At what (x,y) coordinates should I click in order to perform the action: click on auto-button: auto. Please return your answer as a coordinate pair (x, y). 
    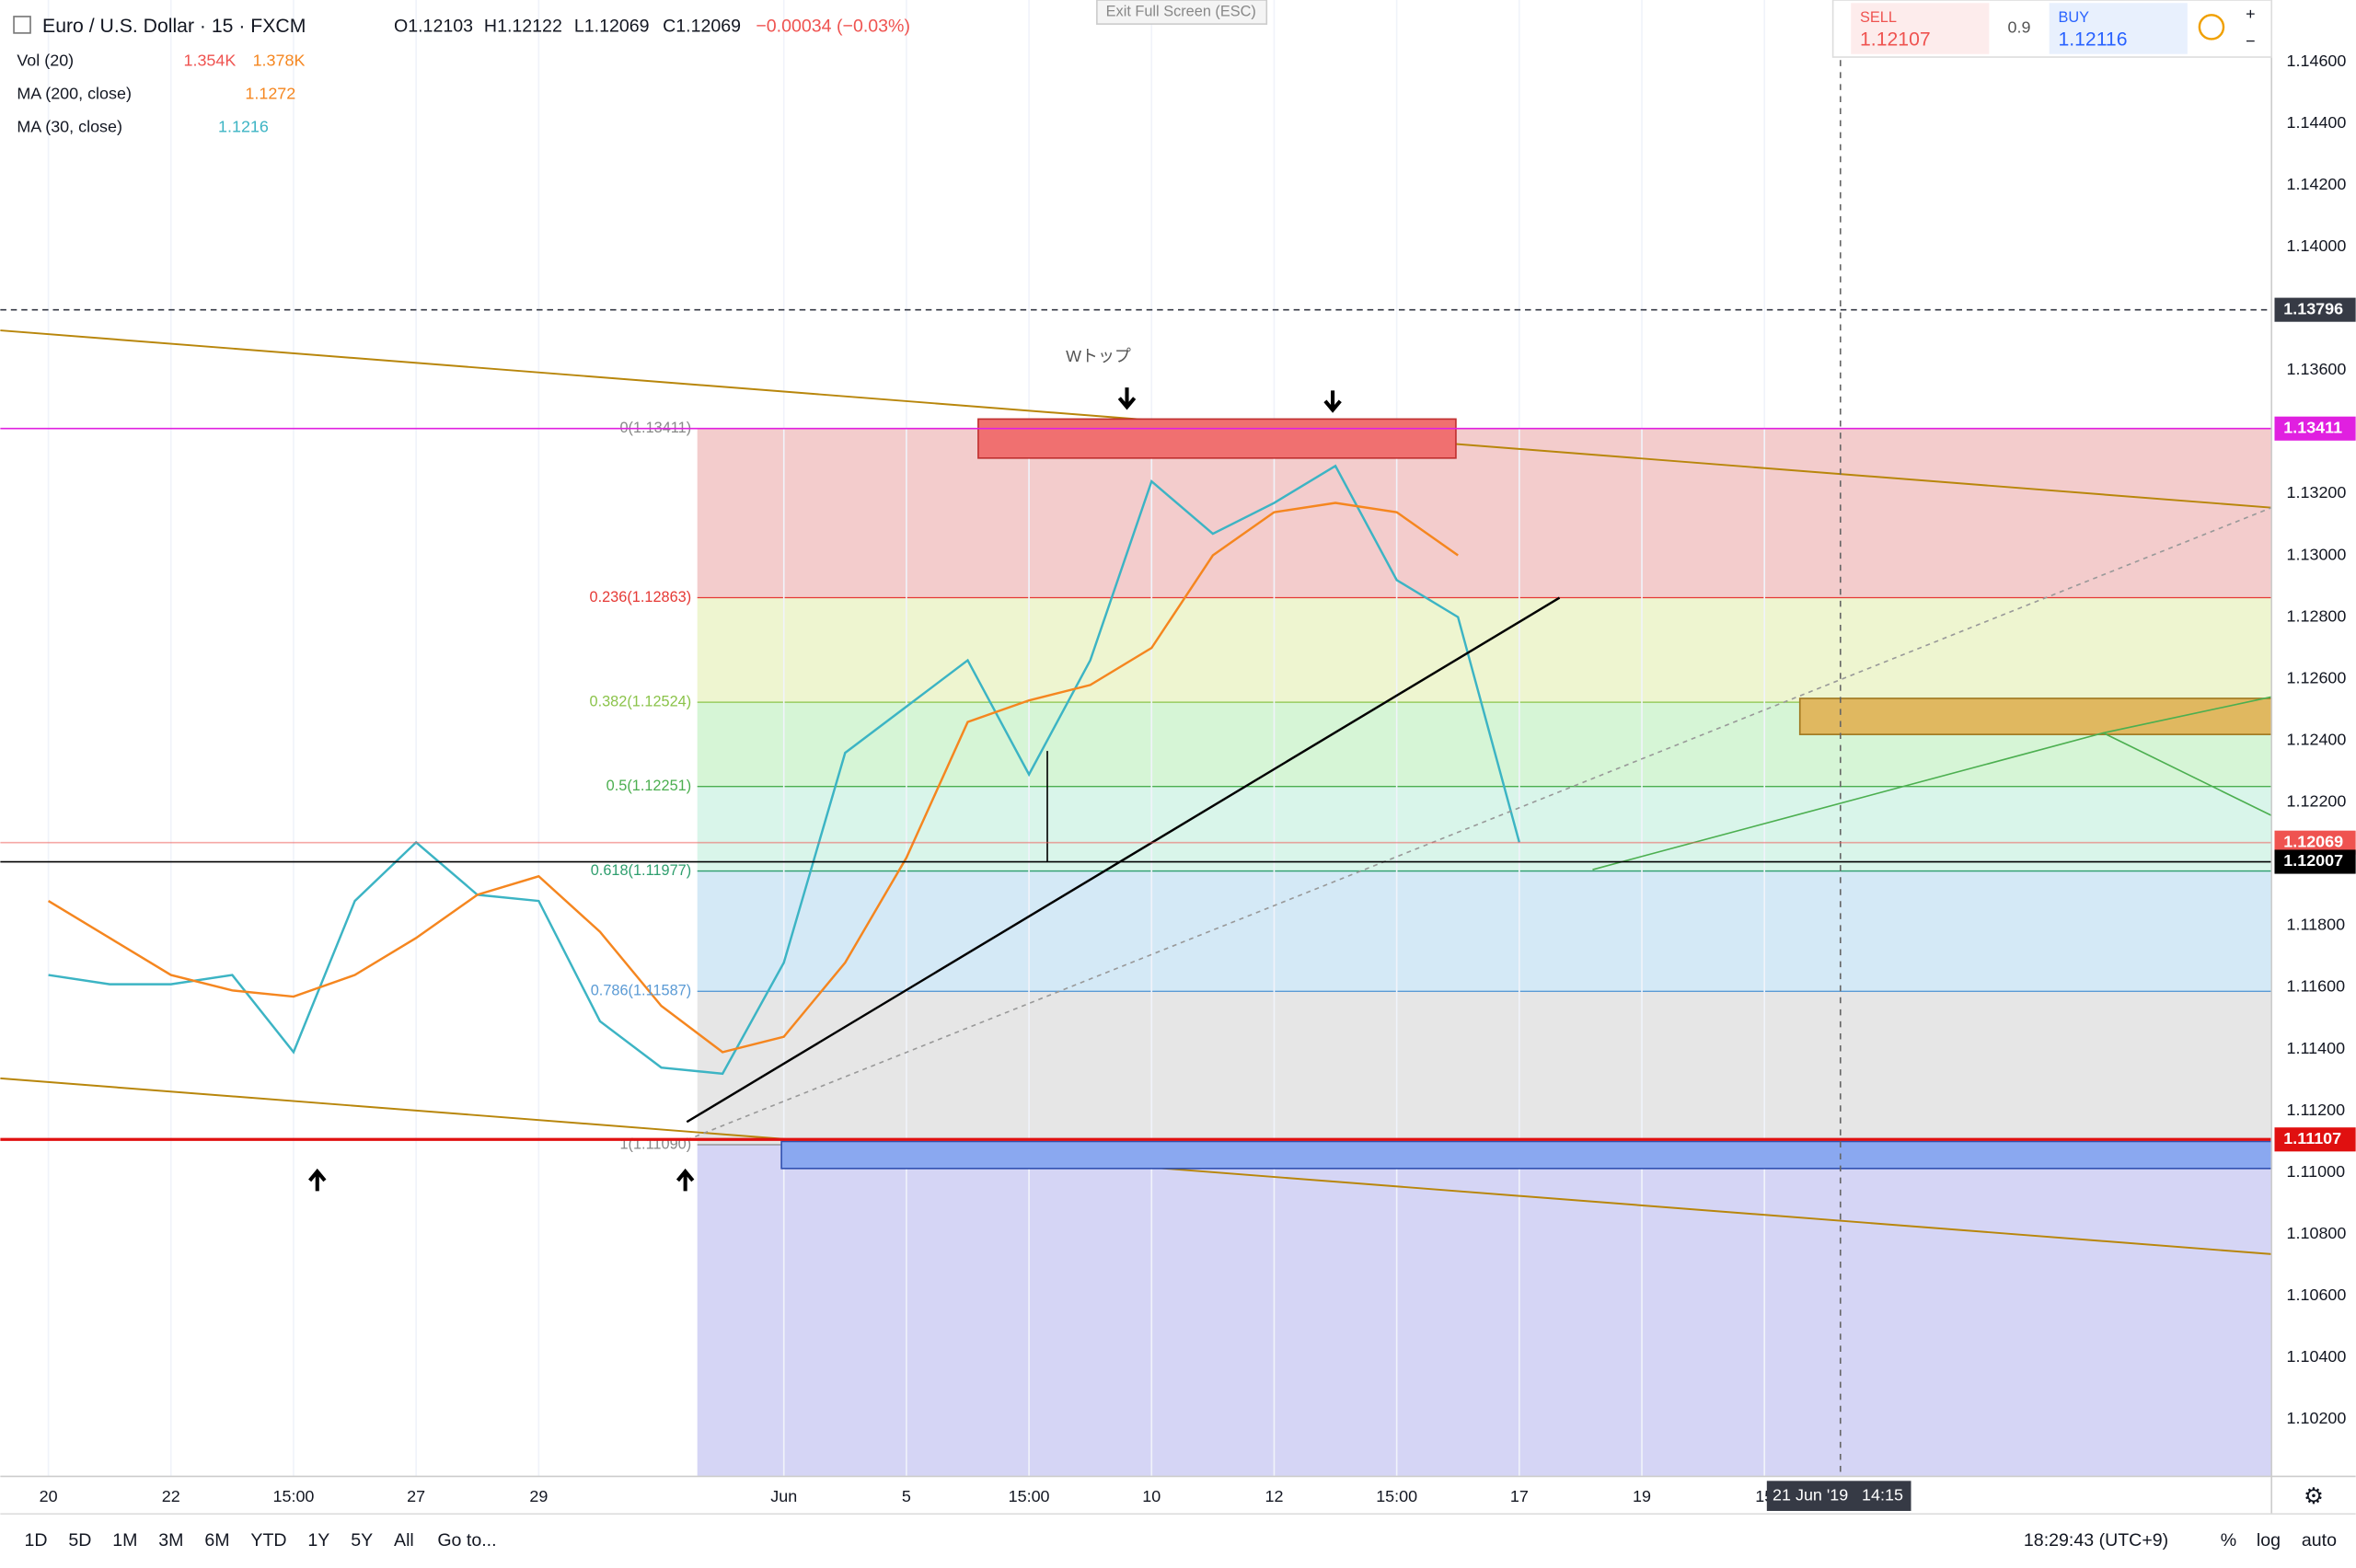
    Looking at the image, I should click on (2319, 1540).